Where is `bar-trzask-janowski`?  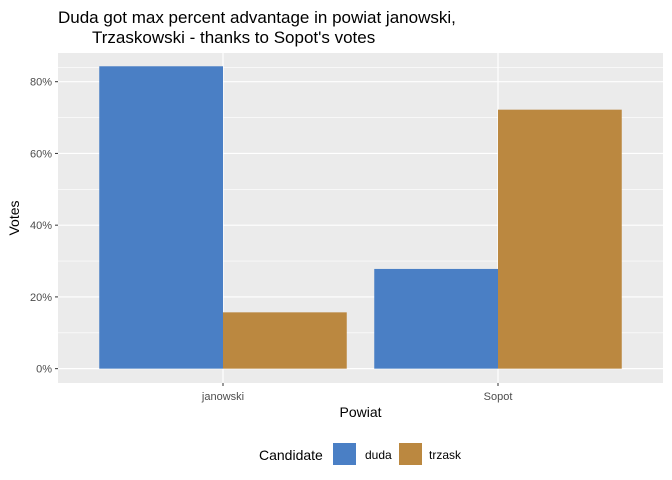
bar-trzask-janowski is located at coordinates (285, 340).